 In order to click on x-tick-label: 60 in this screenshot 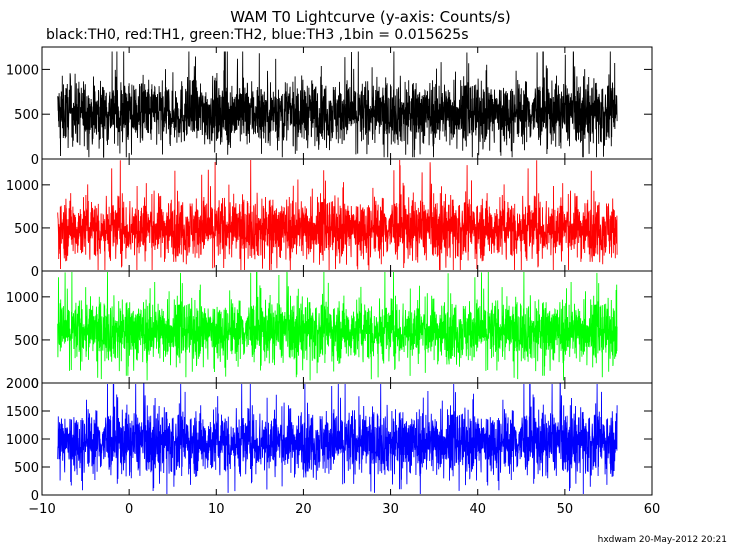, I will do `click(652, 509)`.